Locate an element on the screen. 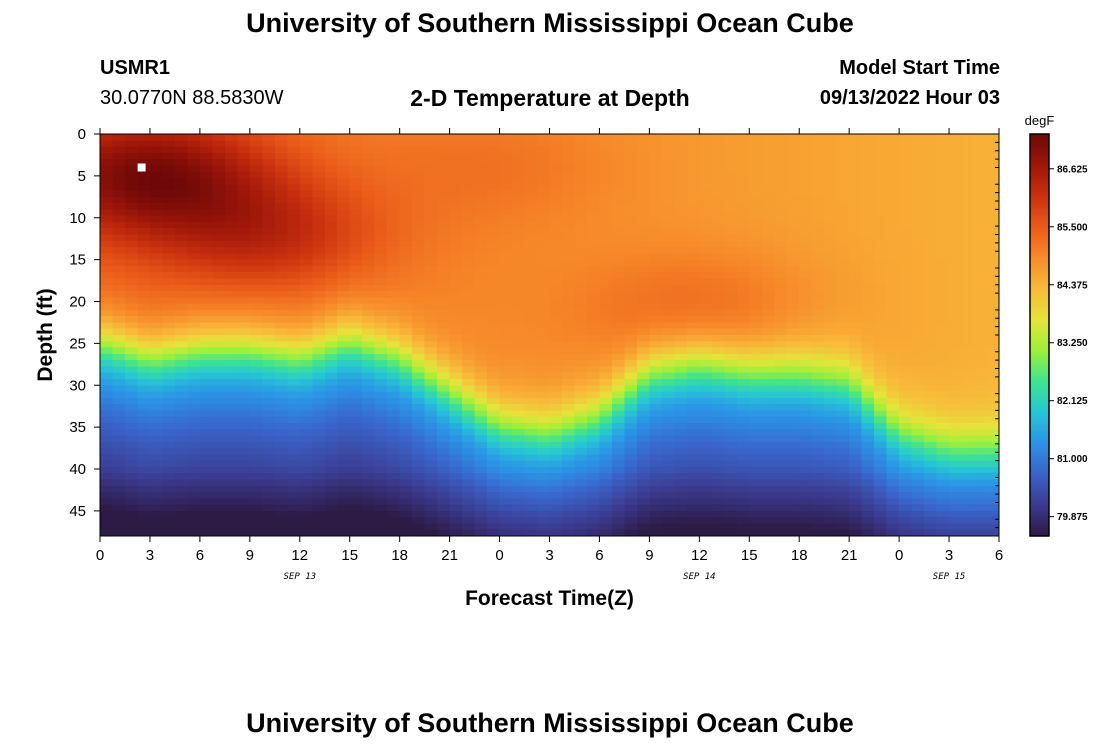 The width and height of the screenshot is (1100, 750). model-start-label: Model Start Time is located at coordinates (919, 68).